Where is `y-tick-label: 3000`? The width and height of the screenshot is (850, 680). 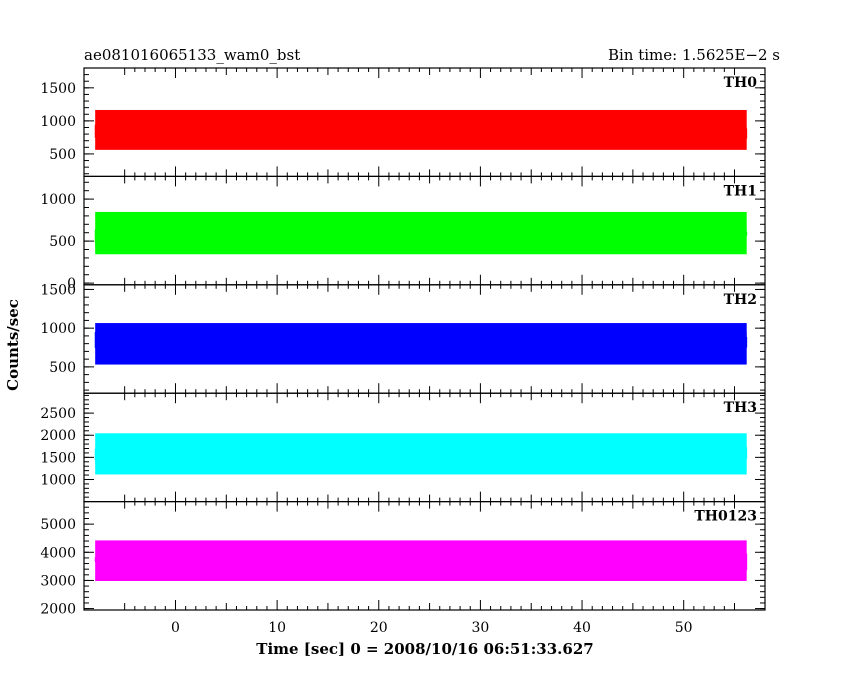
y-tick-label: 3000 is located at coordinates (58, 581).